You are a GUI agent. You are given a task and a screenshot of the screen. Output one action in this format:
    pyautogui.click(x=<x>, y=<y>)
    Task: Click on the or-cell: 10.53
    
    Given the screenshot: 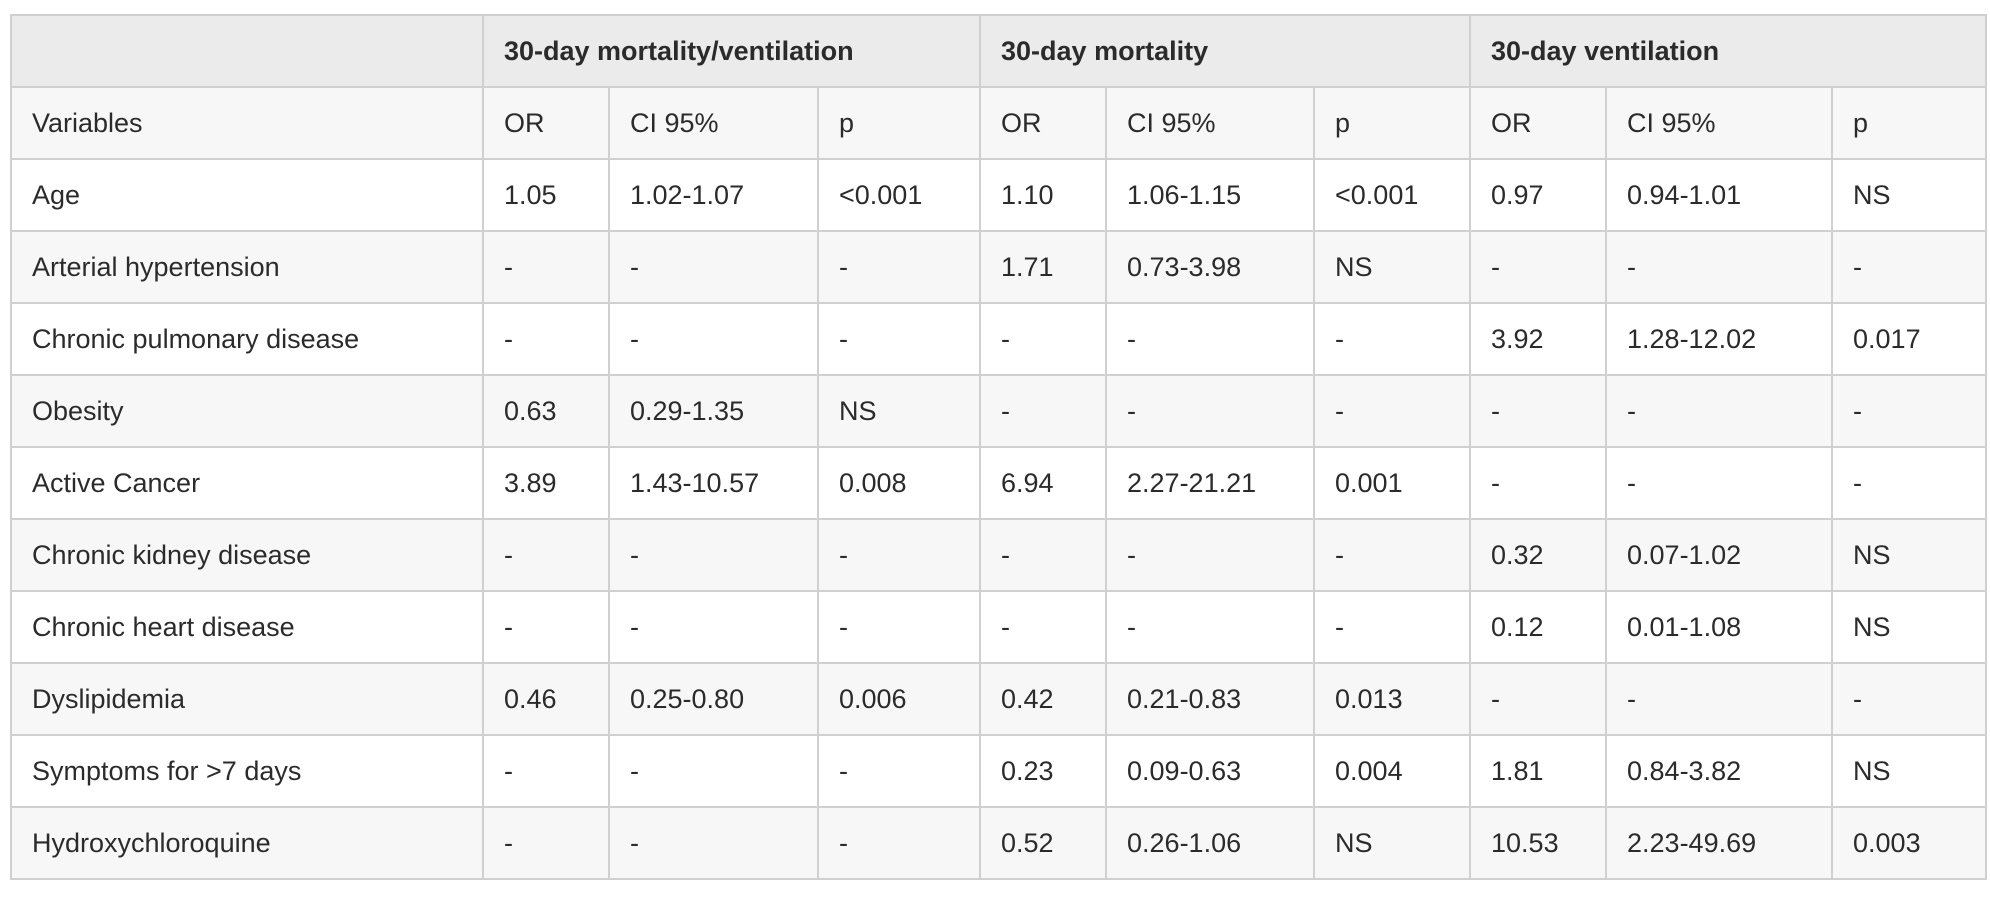 What is the action you would take?
    pyautogui.click(x=1538, y=843)
    